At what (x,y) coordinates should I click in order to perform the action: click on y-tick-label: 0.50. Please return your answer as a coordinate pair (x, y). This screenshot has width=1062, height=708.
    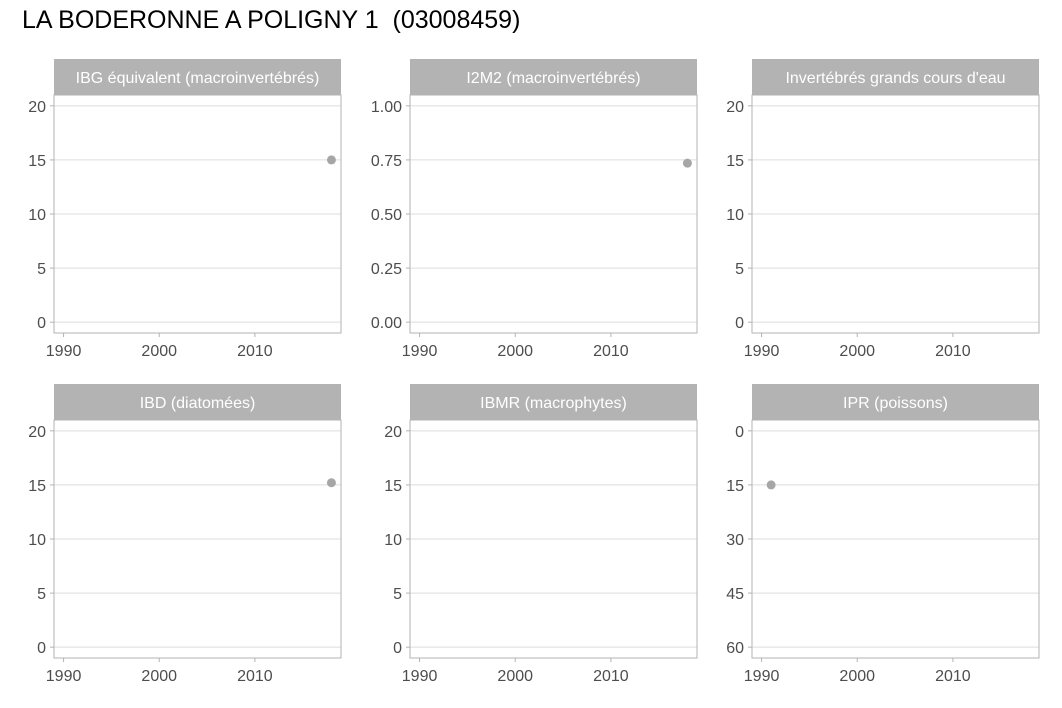
    Looking at the image, I should click on (386, 215).